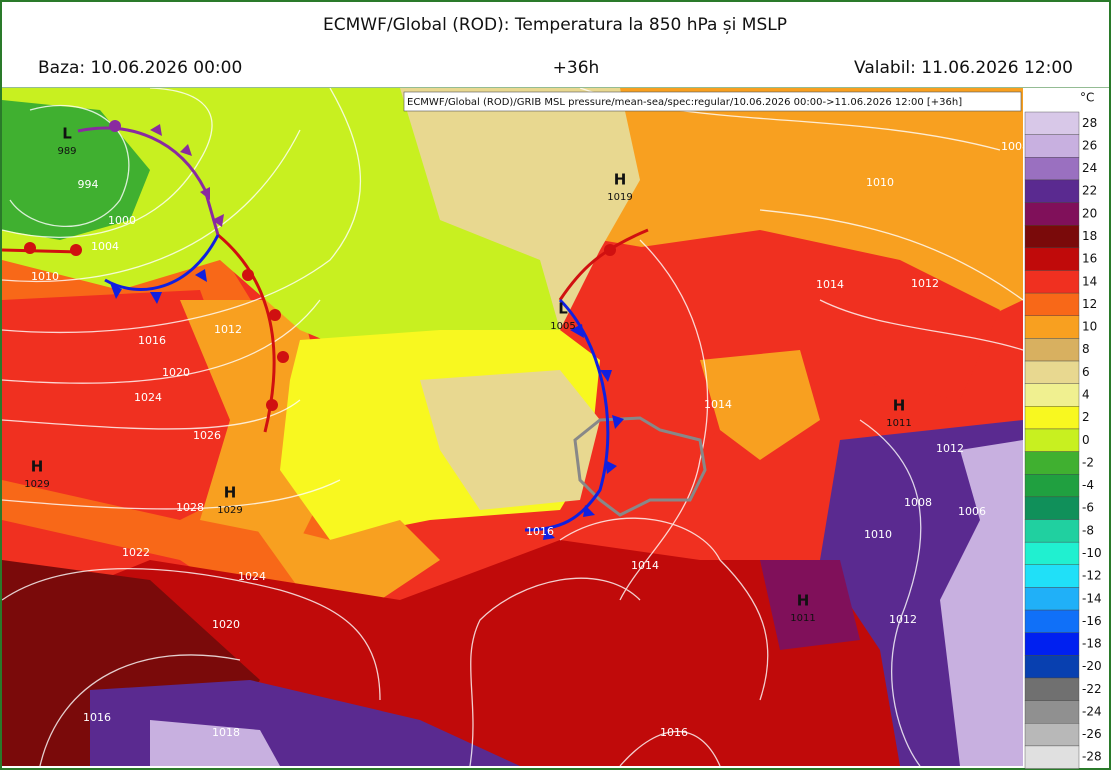 Image resolution: width=1111 pixels, height=774 pixels. I want to click on legend-label: 6, so click(1086, 372).